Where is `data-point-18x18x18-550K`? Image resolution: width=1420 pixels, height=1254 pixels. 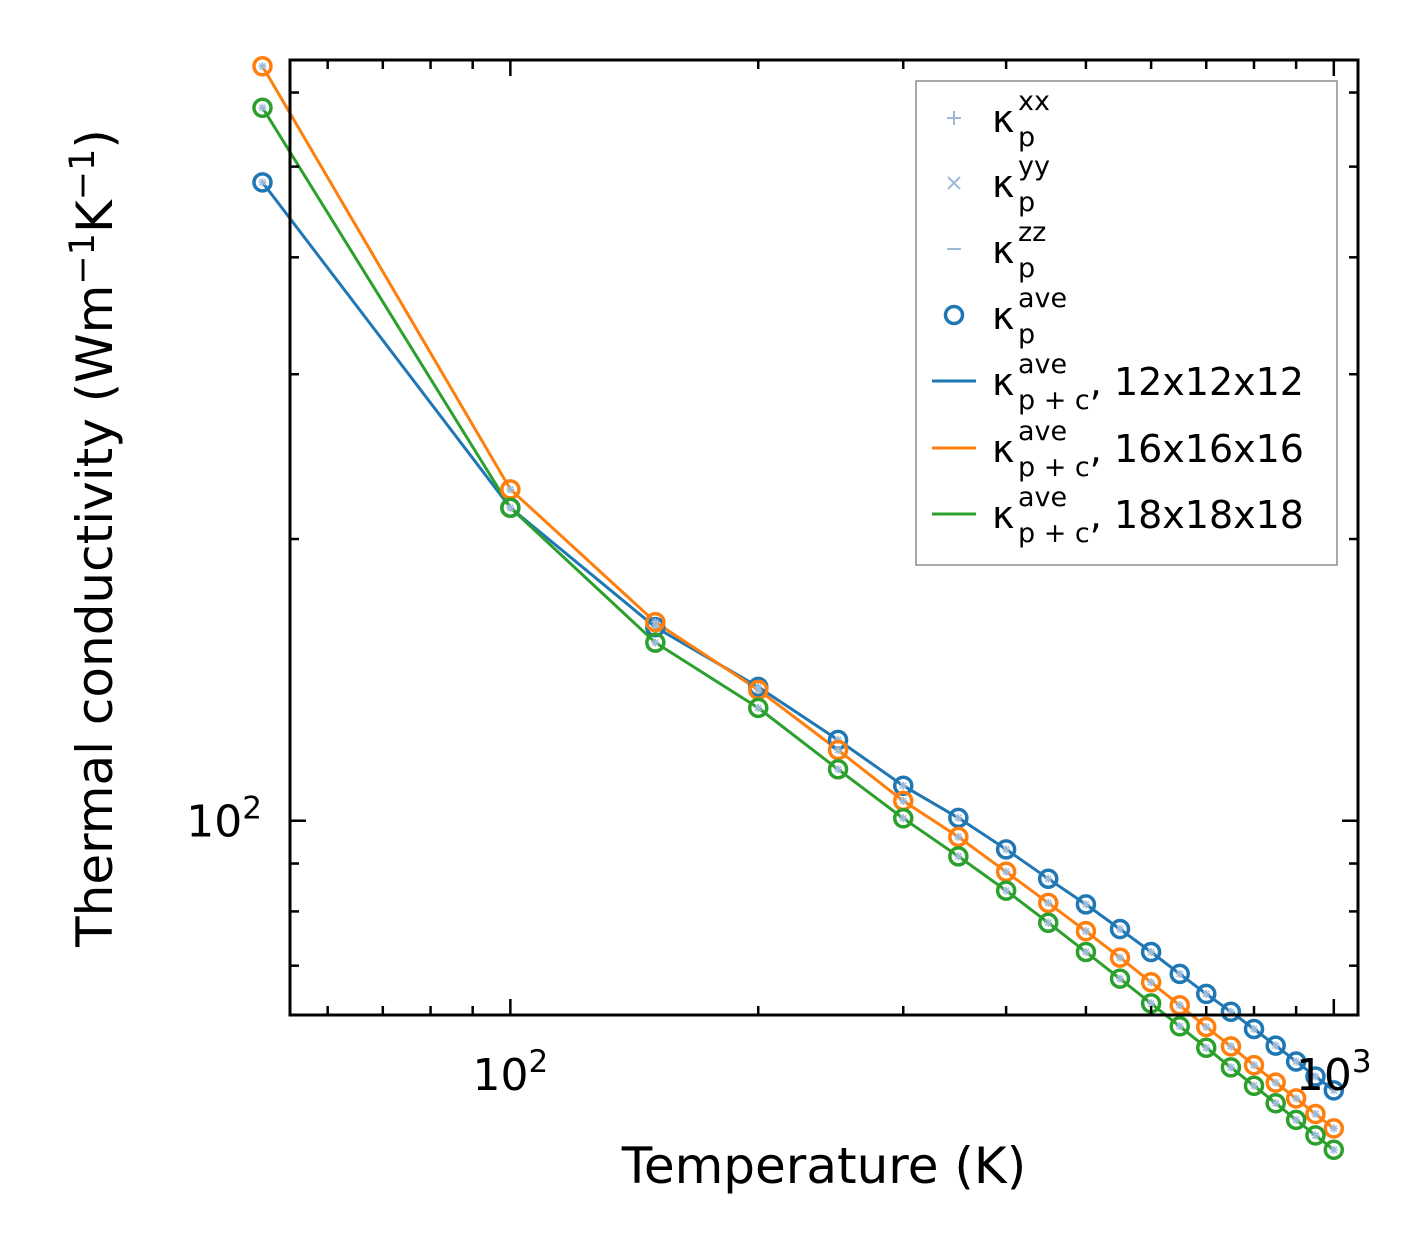
data-point-18x18x18-550K is located at coordinates (1120, 978).